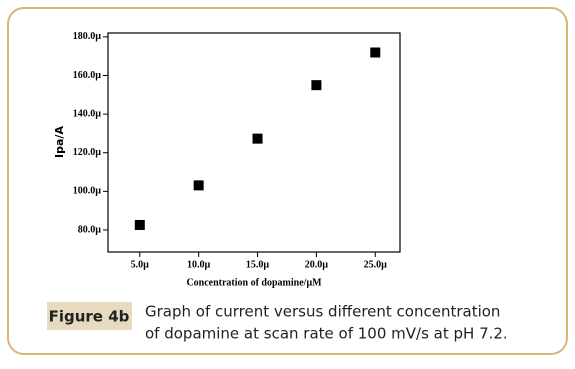 The image size is (575, 369). I want to click on caption-label: Figure 4b, so click(89, 317).